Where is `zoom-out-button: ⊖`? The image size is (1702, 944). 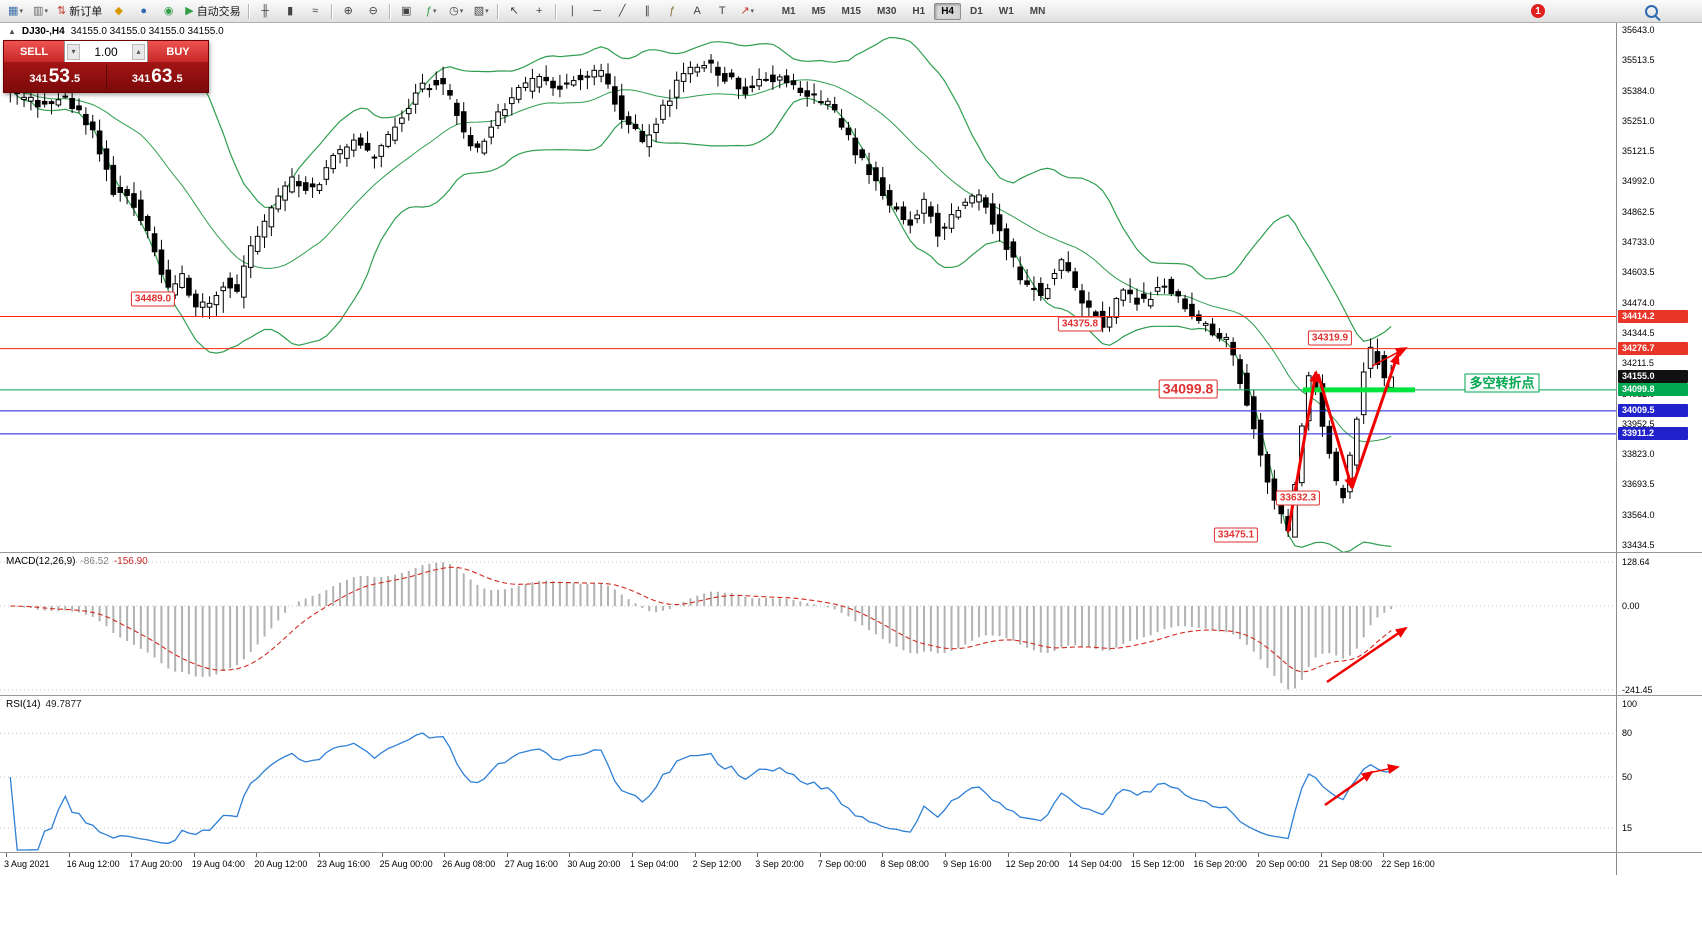 zoom-out-button: ⊖ is located at coordinates (373, 11).